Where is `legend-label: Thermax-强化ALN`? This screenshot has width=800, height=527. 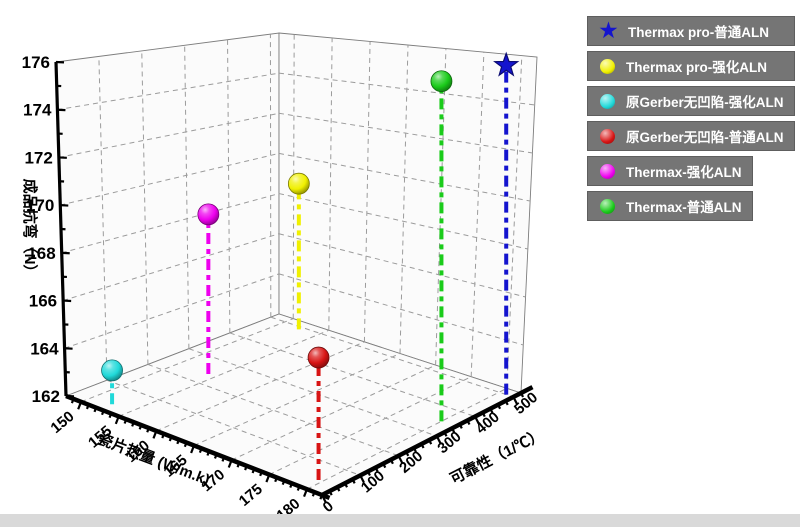 legend-label: Thermax-强化ALN is located at coordinates (684, 172).